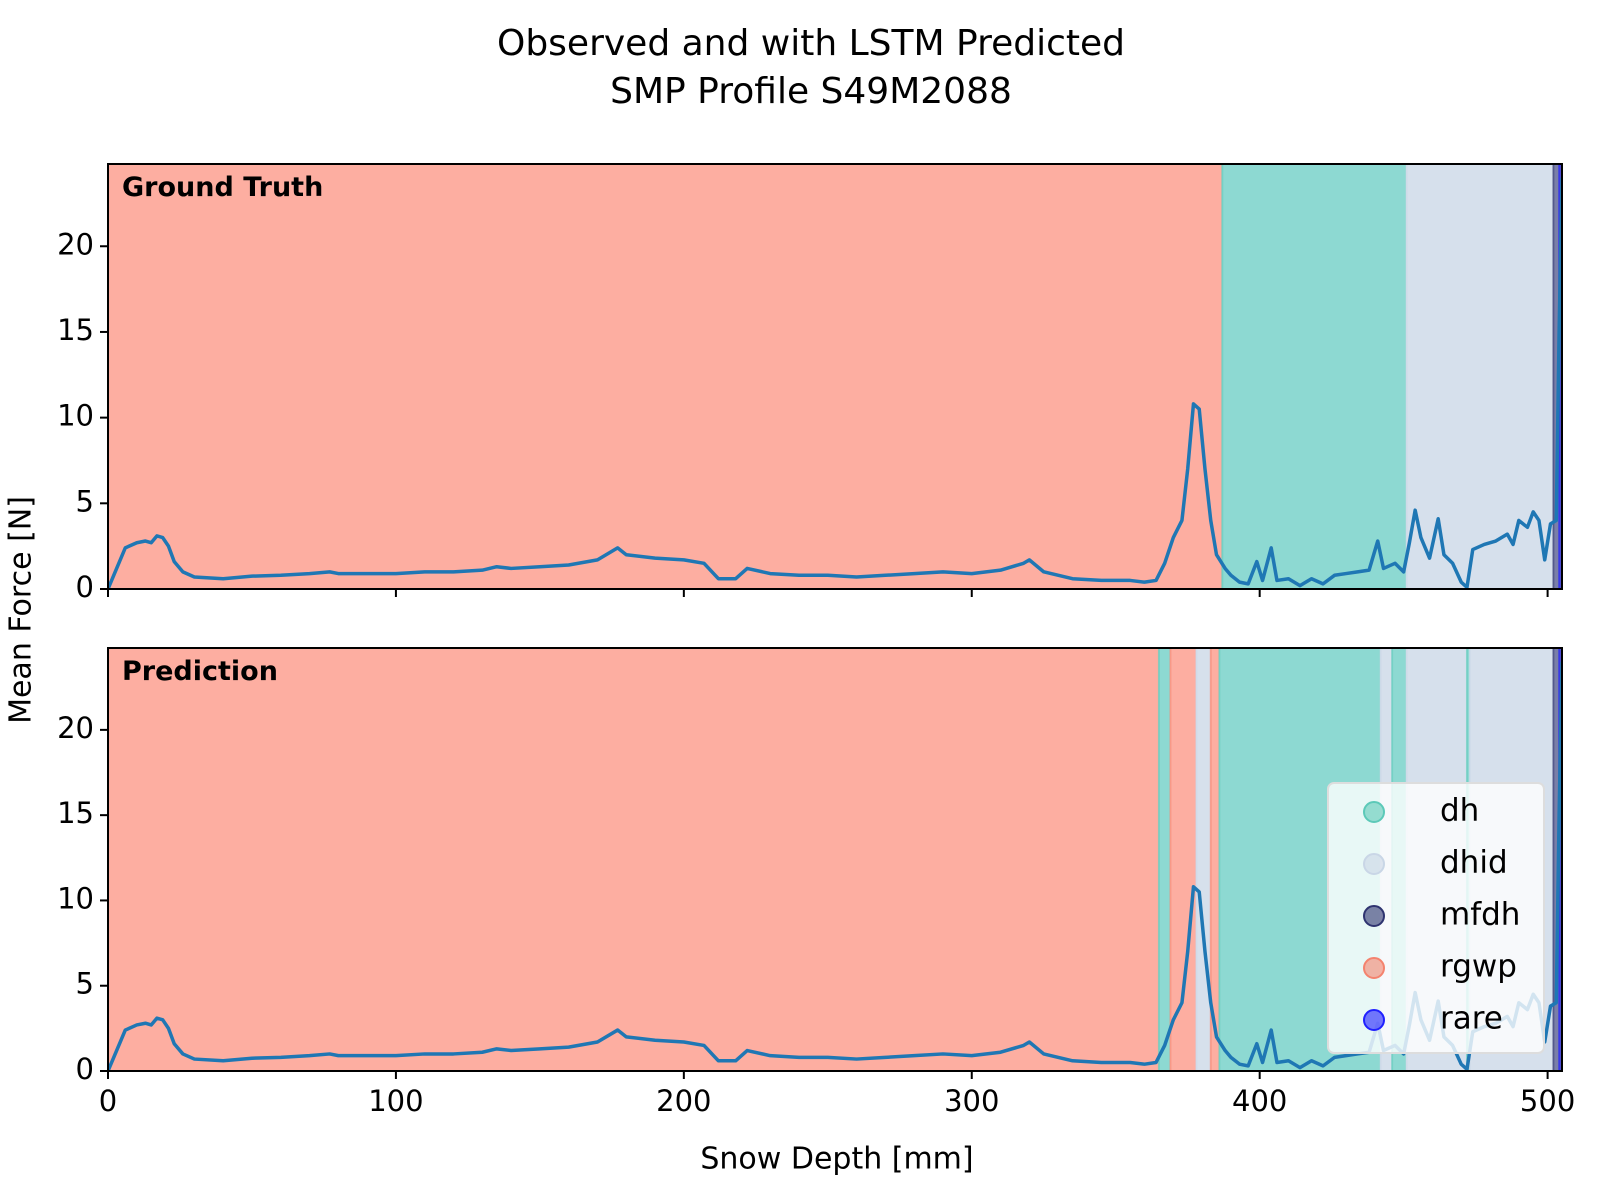 Image resolution: width=1600 pixels, height=1204 pixels. I want to click on panel-label: Prediction, so click(200, 671).